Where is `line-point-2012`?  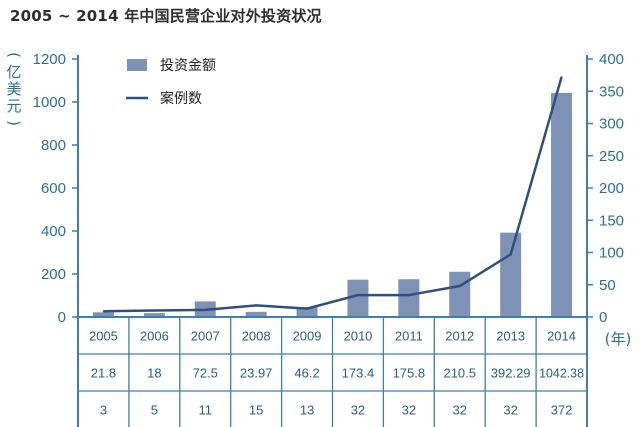
line-point-2012 is located at coordinates (459, 286).